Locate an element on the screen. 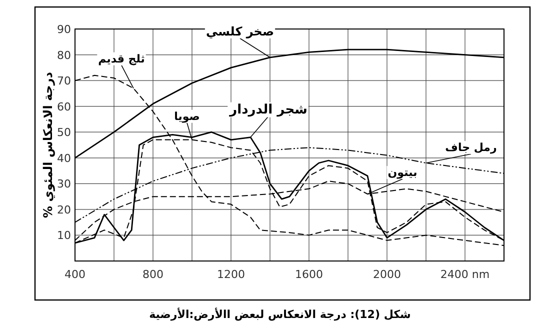 Image resolution: width=560 pixels, height=336 pixels. y-tick-label: 10 is located at coordinates (64, 235).